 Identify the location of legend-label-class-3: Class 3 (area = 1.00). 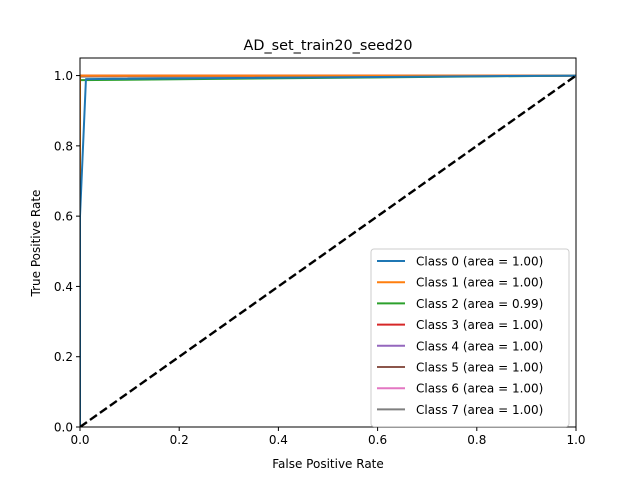
(479, 325).